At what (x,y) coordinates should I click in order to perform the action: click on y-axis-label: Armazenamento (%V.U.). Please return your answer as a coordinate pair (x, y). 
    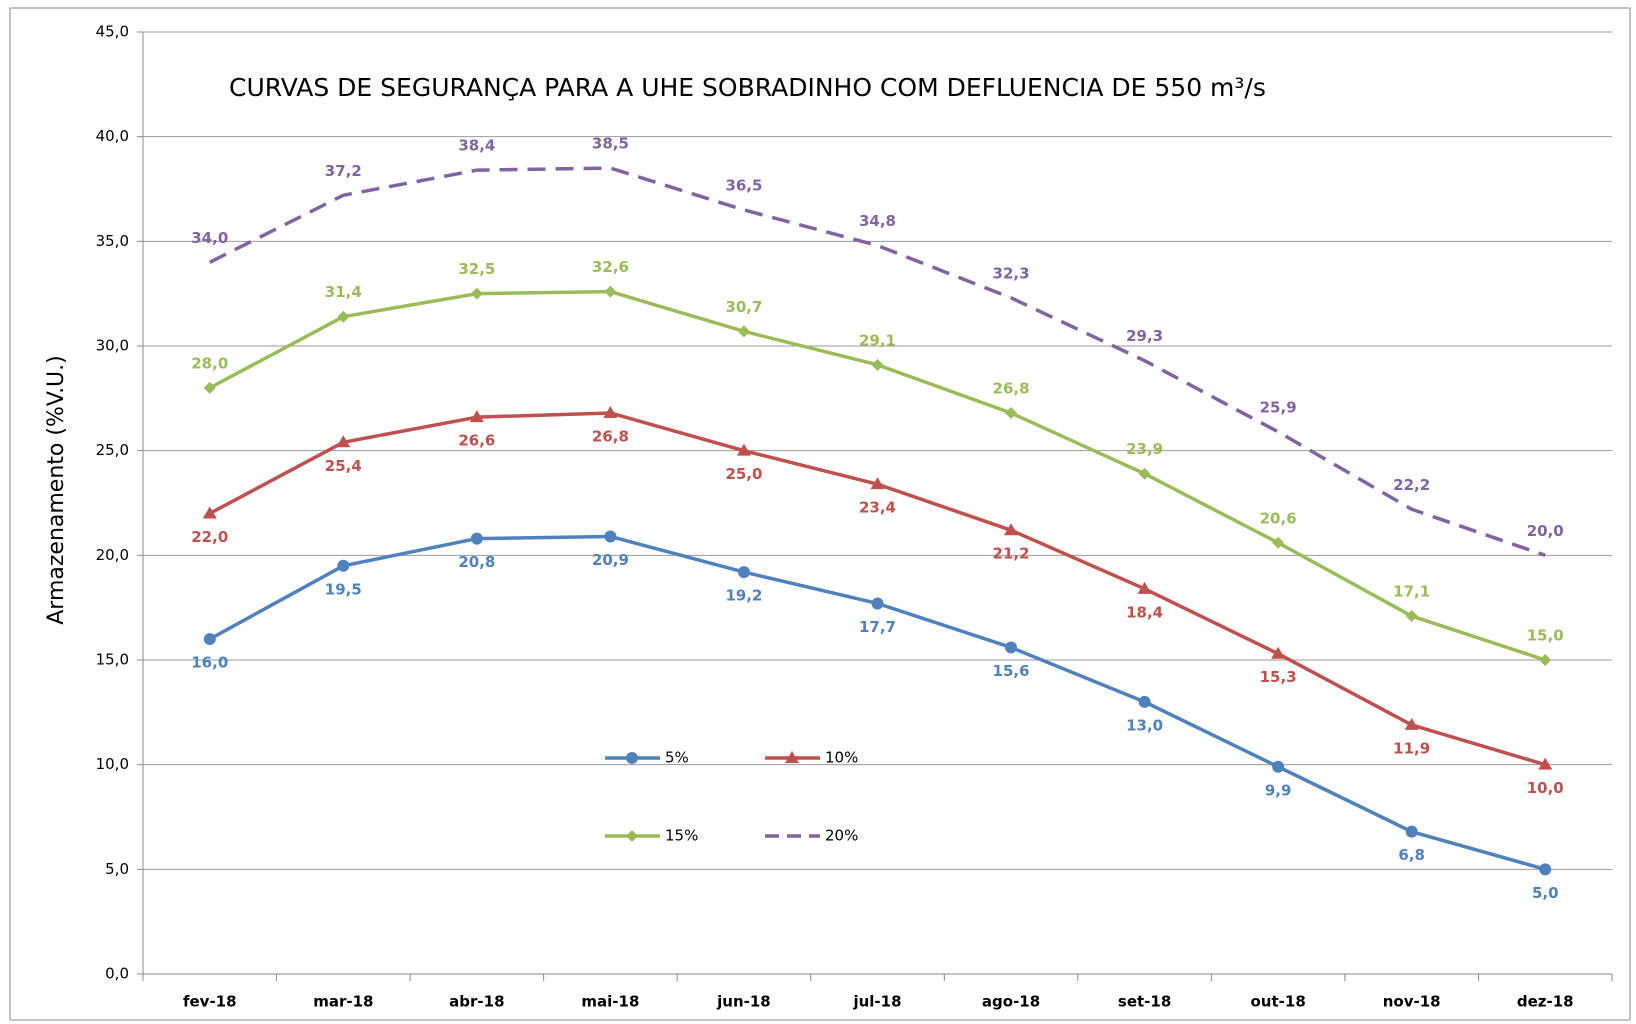
    Looking at the image, I should click on (56, 490).